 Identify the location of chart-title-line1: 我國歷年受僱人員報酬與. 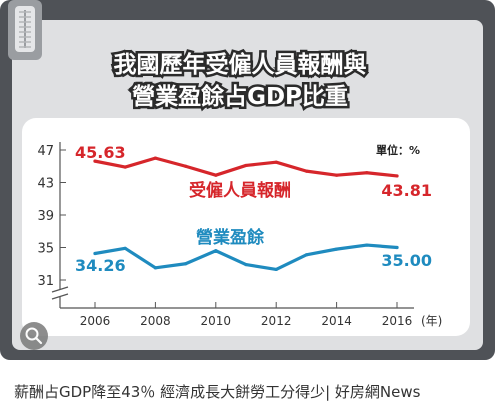
(240, 64).